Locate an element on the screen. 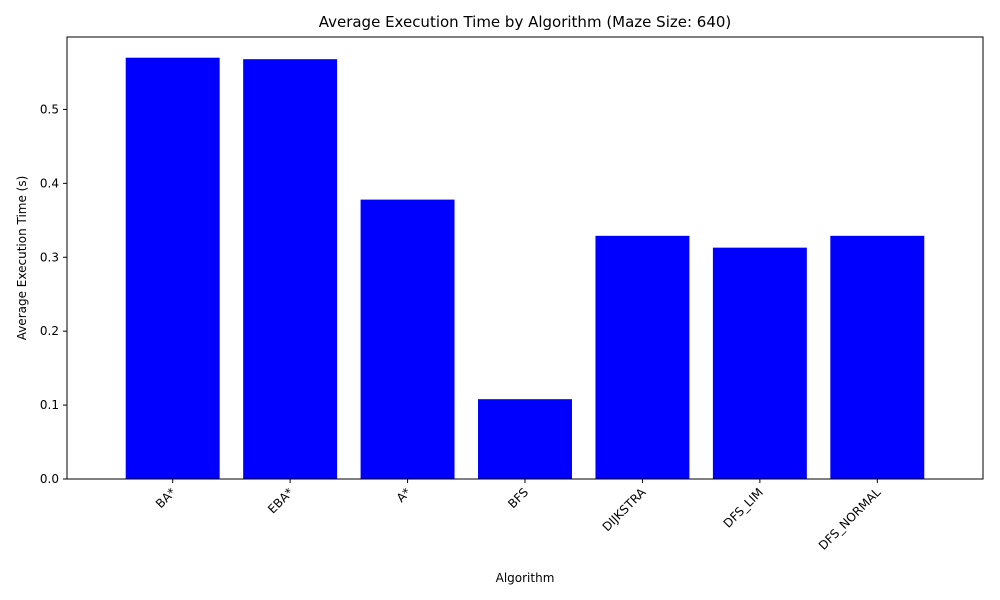 Image resolution: width=1000 pixels, height=600 pixels. x-axis-label: Algorithm is located at coordinates (525, 578).